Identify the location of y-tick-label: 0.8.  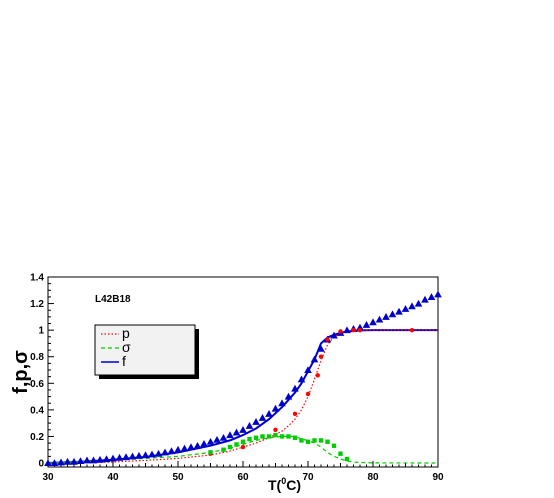
(37, 357).